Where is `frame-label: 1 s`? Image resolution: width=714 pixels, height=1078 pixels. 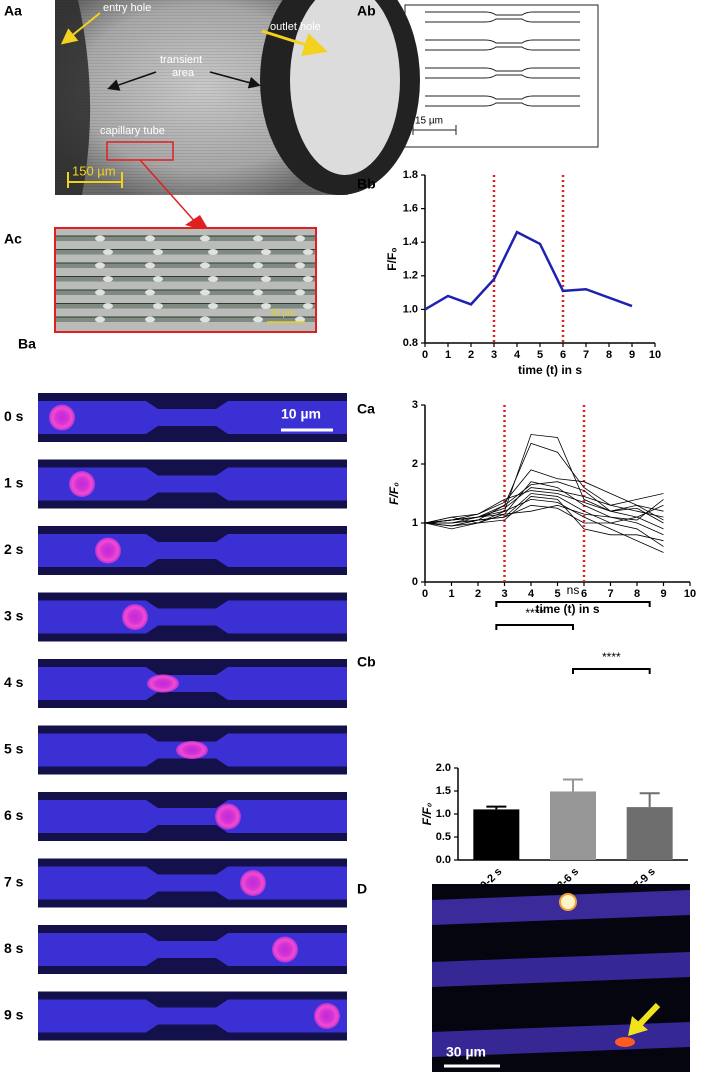
frame-label: 1 s is located at coordinates (14, 483).